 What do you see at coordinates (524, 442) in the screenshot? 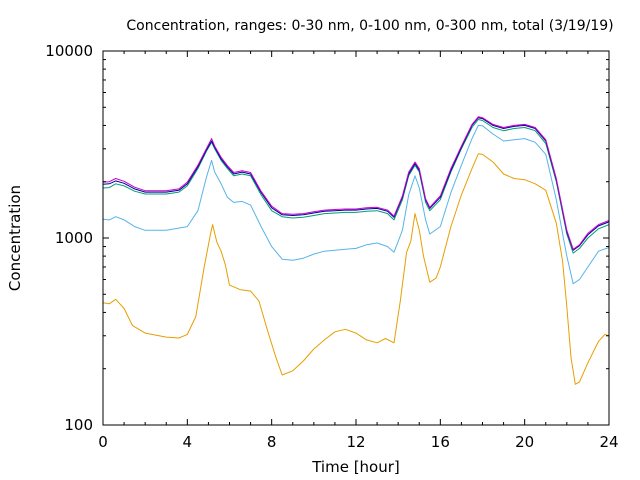
I see `x-tick-label: 20` at bounding box center [524, 442].